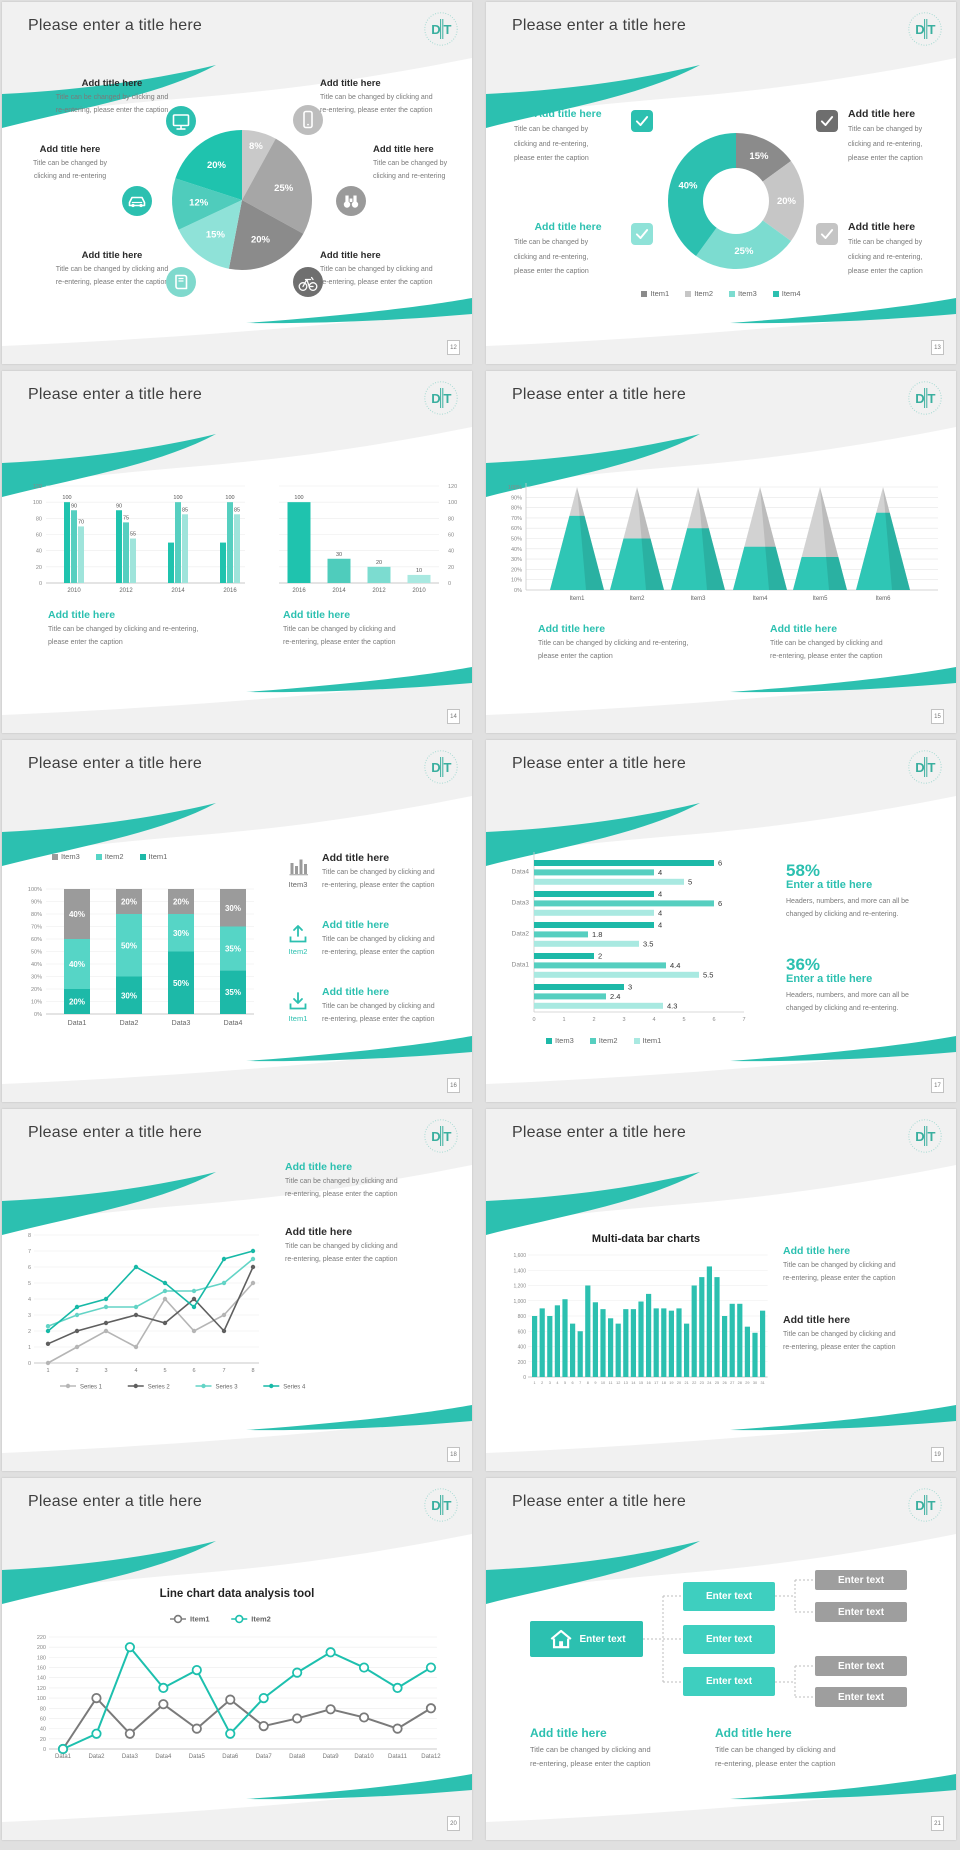 Image resolution: width=960 pixels, height=1850 pixels. Describe the element at coordinates (755, 1383) in the screenshot. I see `svg-text: 30` at that location.